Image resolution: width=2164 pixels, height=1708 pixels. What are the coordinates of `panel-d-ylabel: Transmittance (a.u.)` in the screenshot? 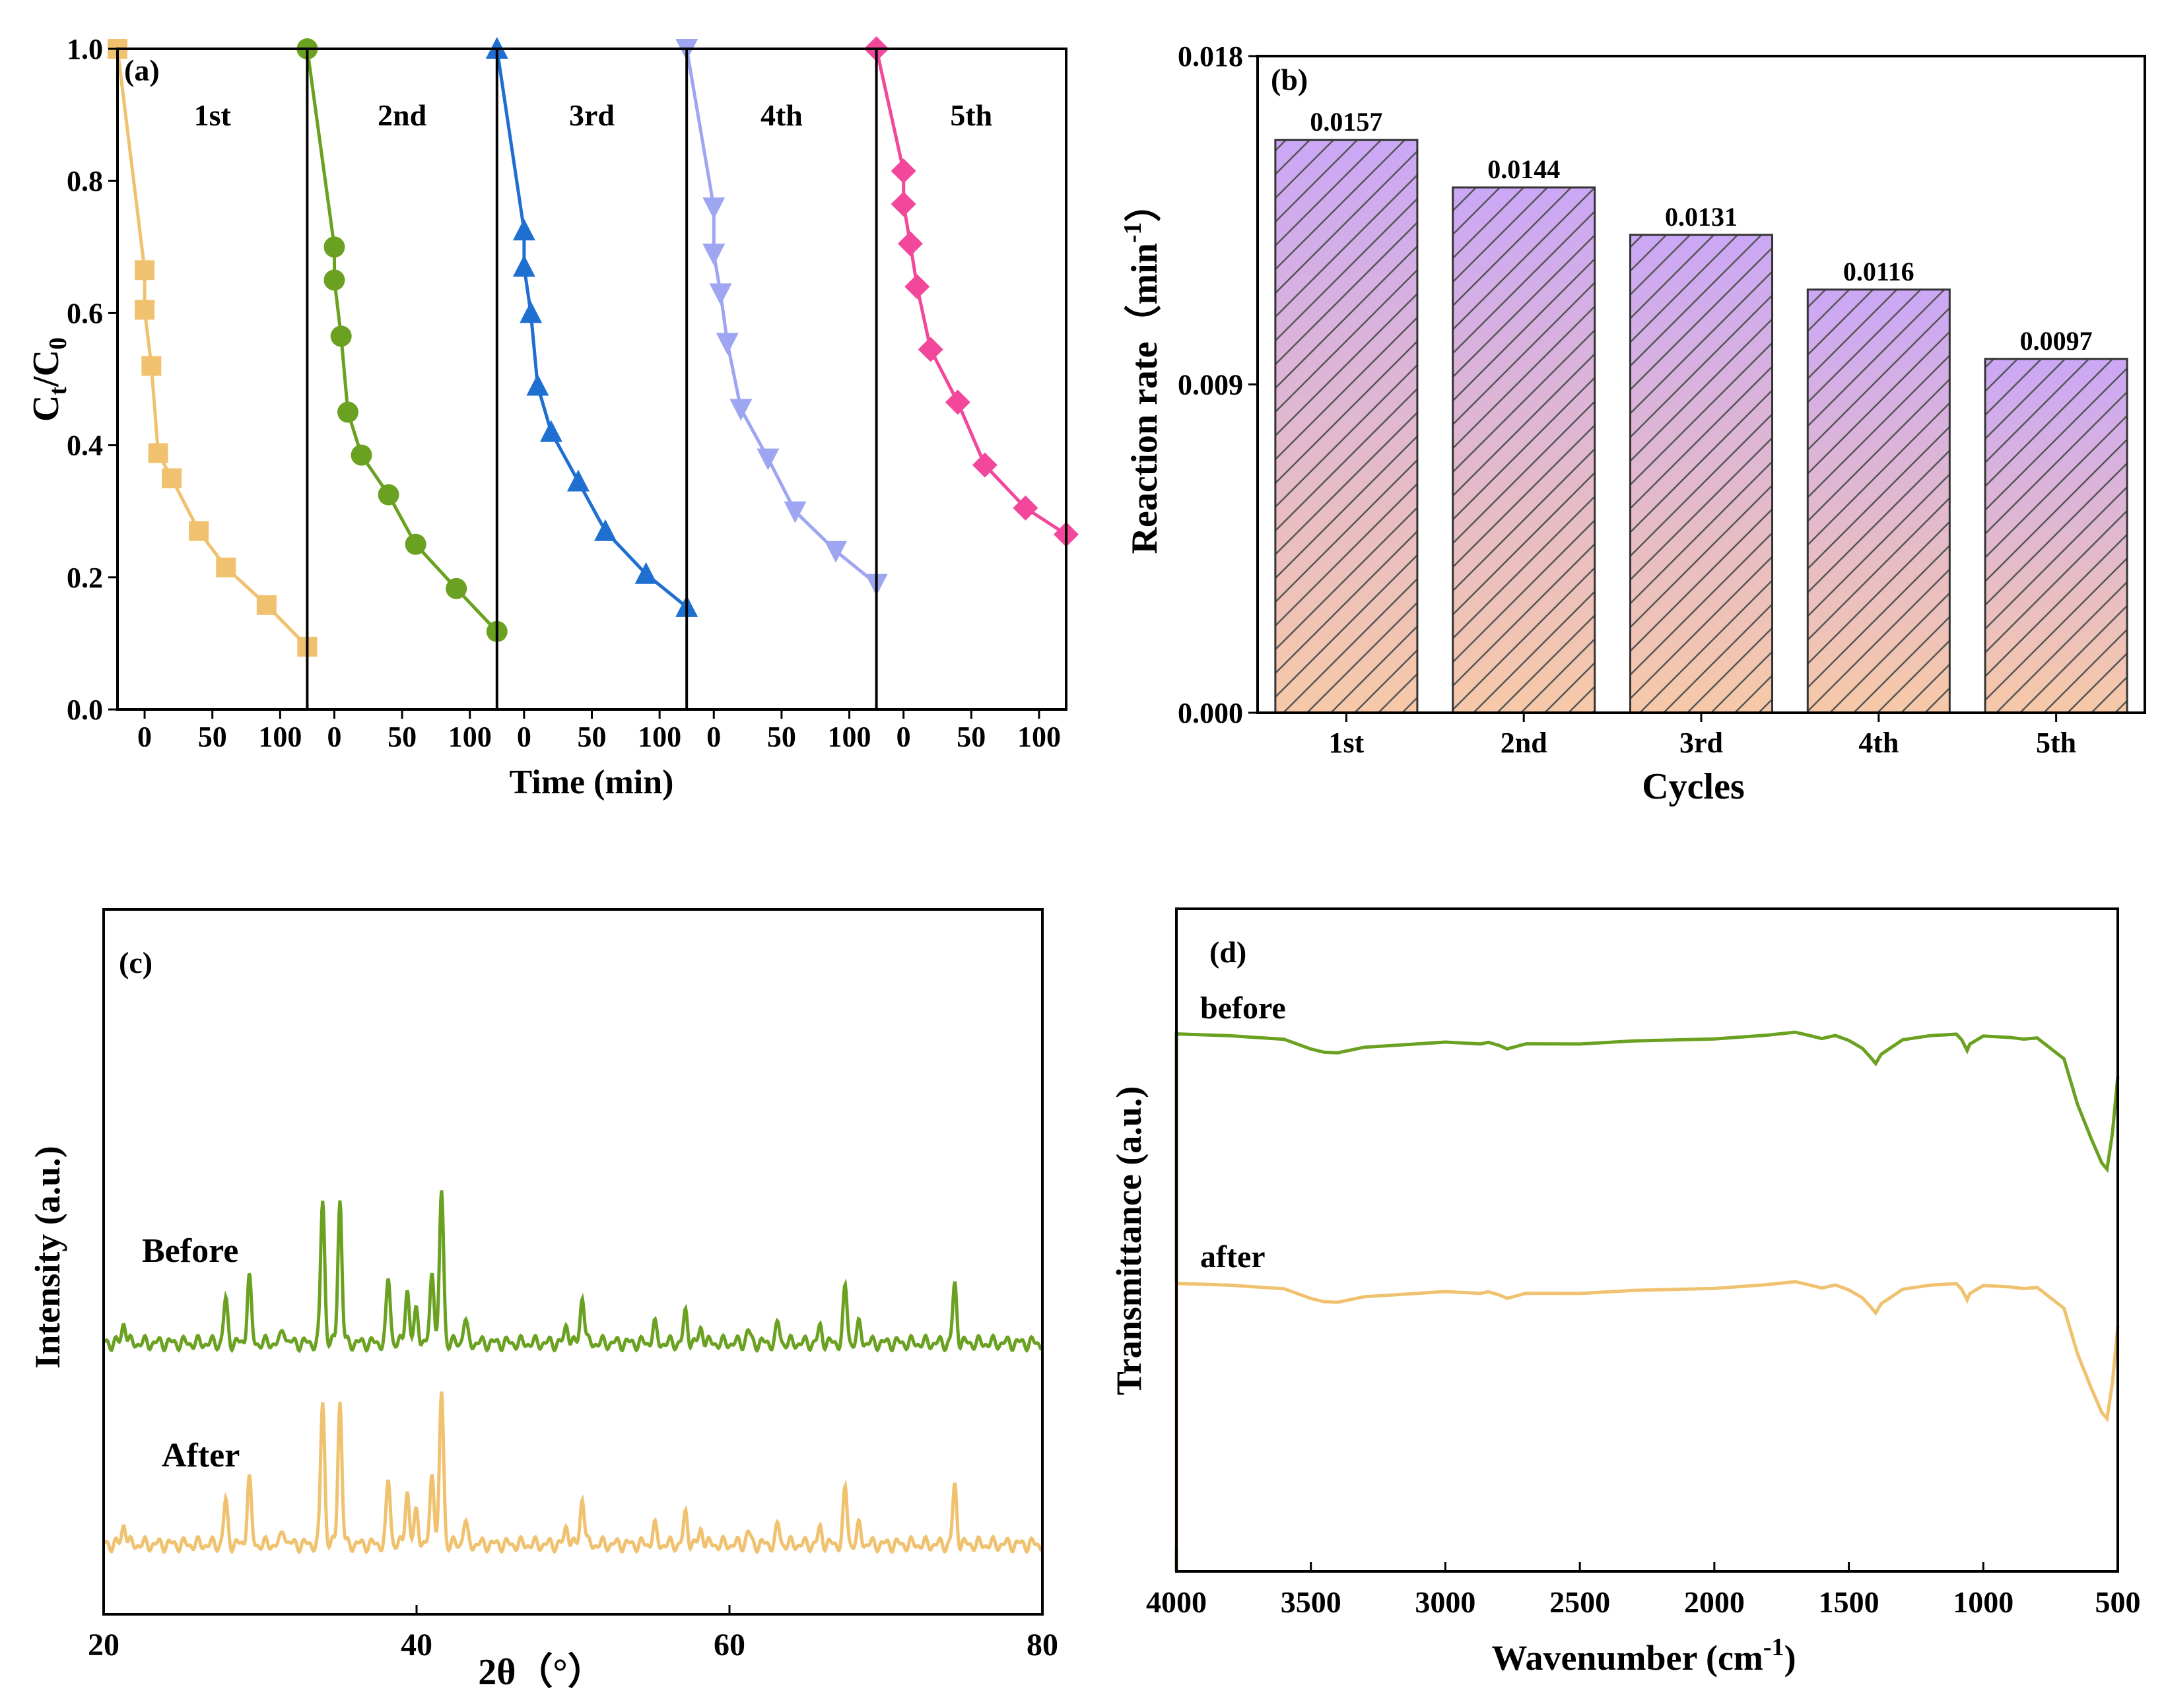 It's located at (1129, 1240).